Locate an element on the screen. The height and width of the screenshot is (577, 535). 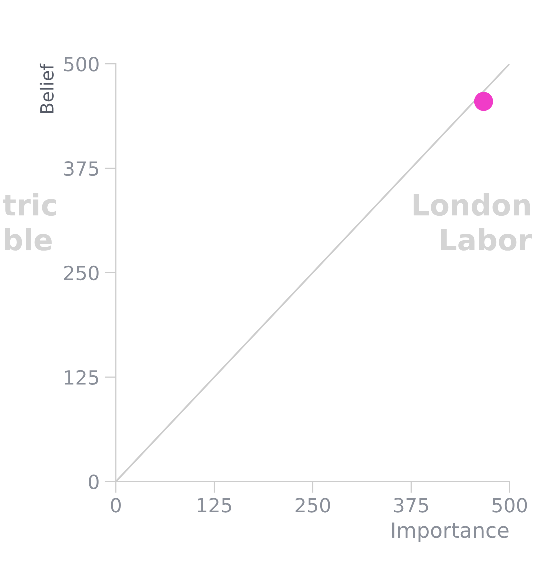
y-axis-title: Belief is located at coordinates (47, 89).